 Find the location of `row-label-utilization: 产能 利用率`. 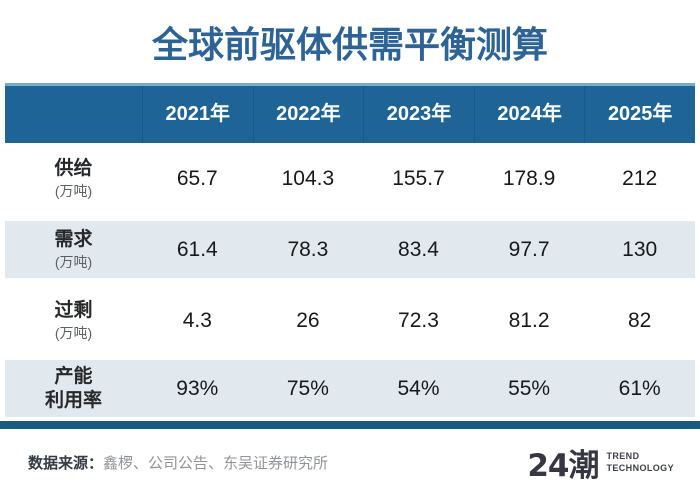

row-label-utilization: 产能 利用率 is located at coordinates (73, 388).